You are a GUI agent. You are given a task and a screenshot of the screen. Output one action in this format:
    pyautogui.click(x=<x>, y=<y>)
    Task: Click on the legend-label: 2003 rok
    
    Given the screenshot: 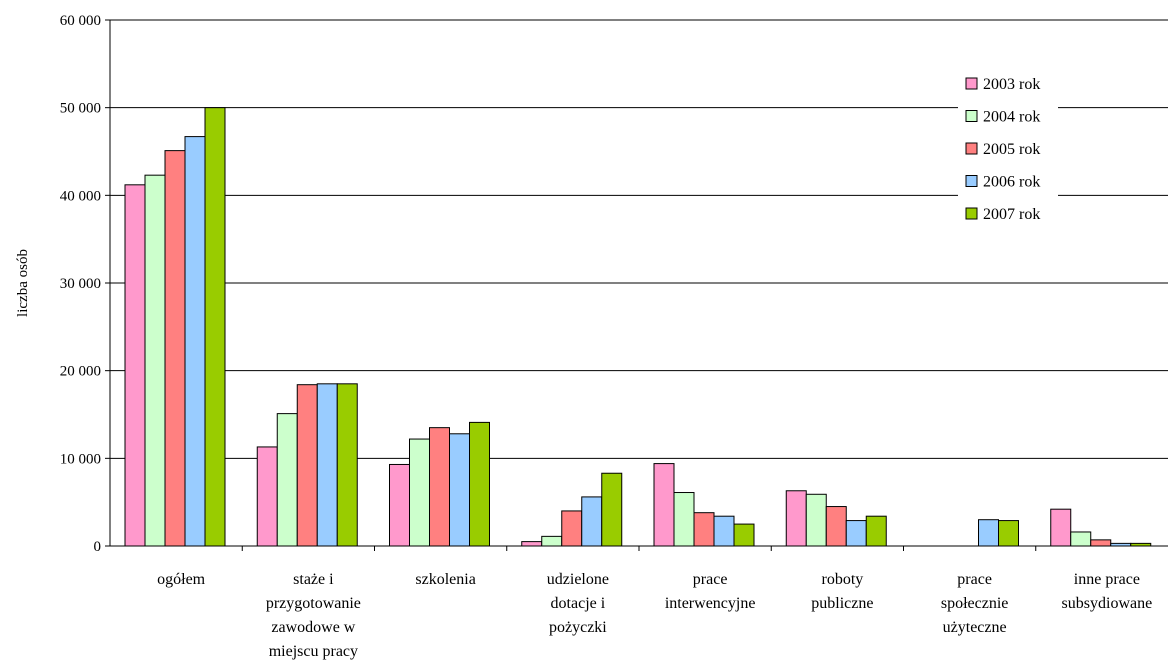 What is the action you would take?
    pyautogui.click(x=1011, y=84)
    